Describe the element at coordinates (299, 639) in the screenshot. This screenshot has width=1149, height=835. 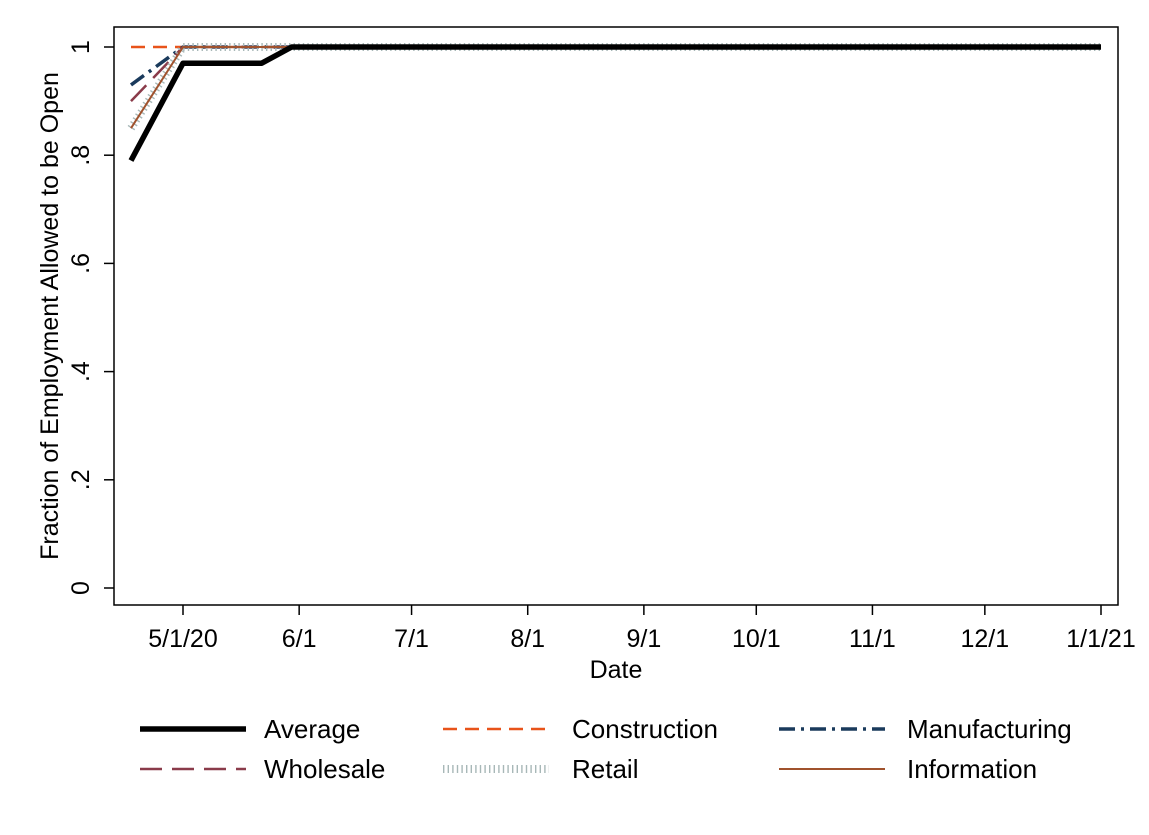
I see `x-tick-label: 6/1` at that location.